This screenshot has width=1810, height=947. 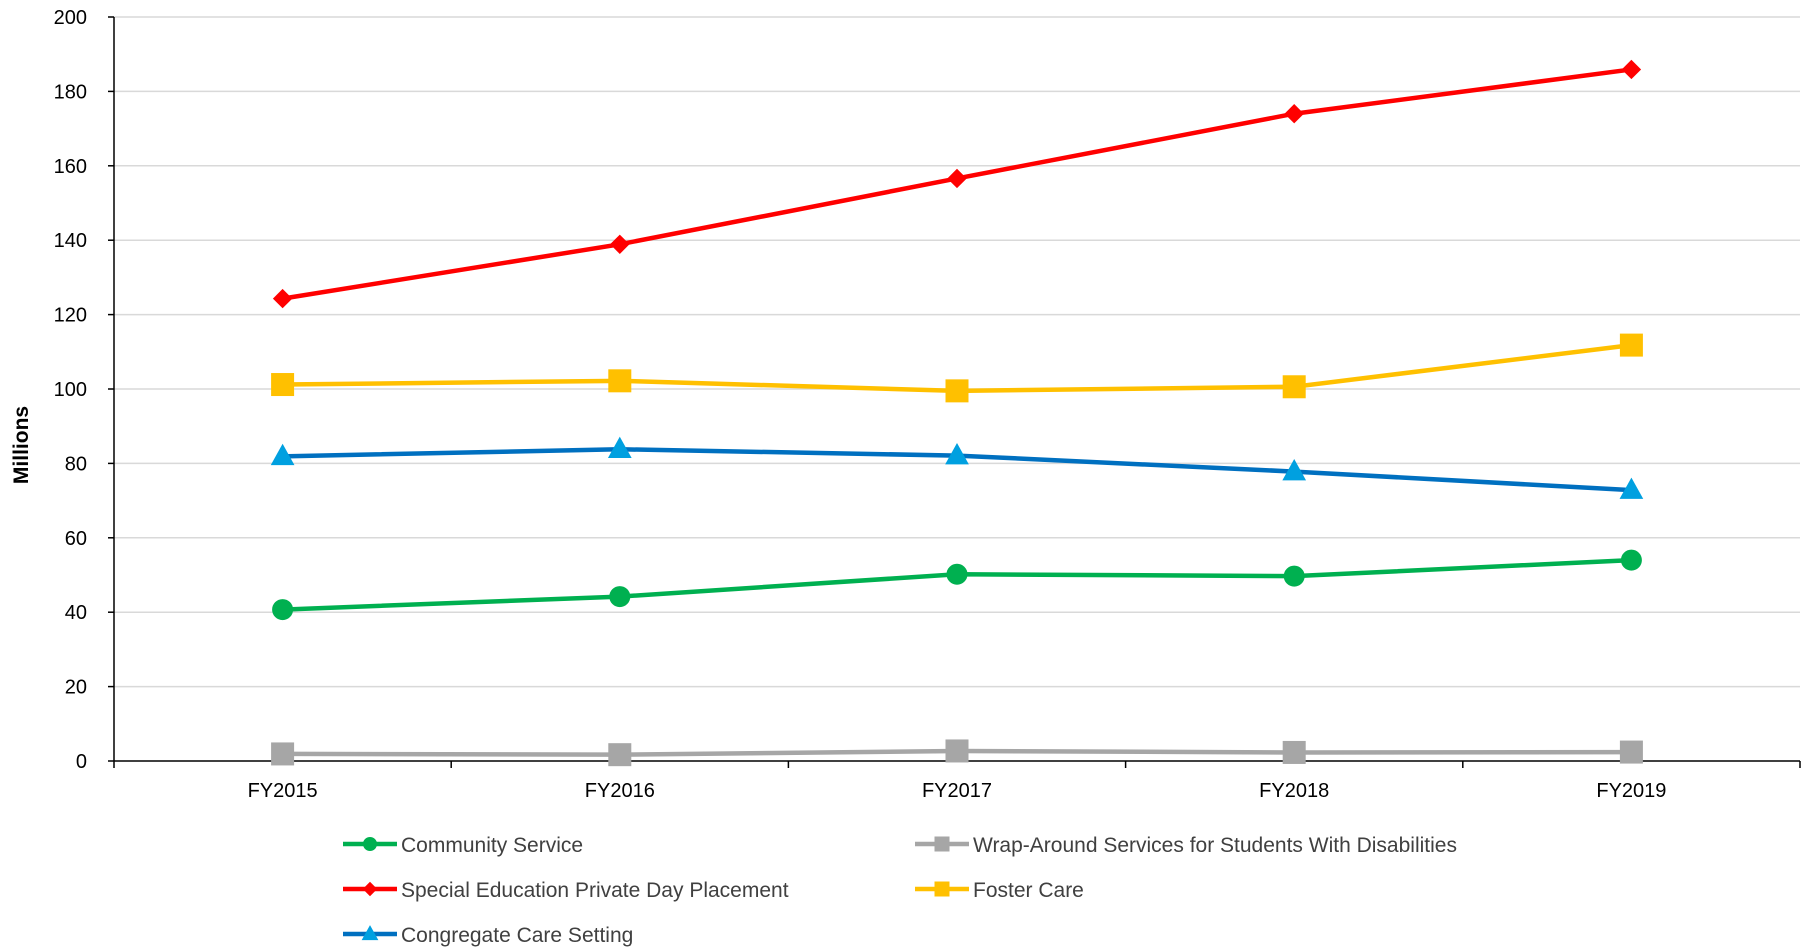 I want to click on y-tick-label: 100, so click(x=70, y=390).